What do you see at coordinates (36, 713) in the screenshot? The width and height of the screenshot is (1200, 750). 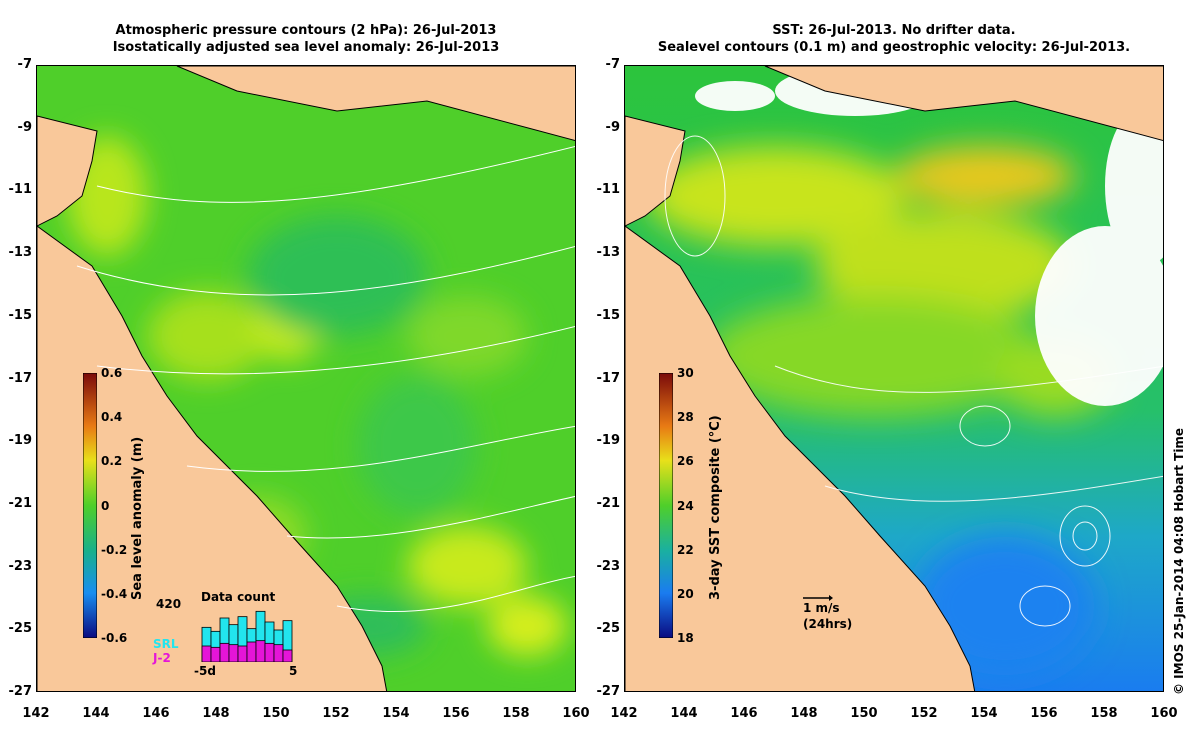 I see `left-x-tick: 142` at bounding box center [36, 713].